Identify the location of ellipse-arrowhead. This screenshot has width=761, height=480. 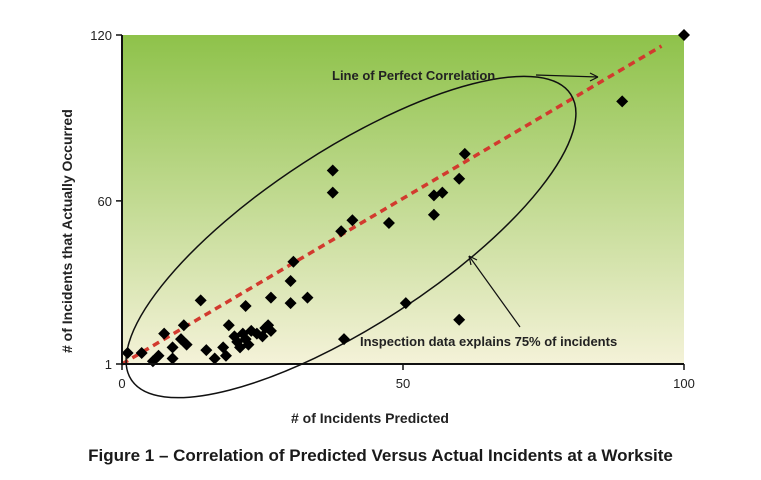
(473, 260).